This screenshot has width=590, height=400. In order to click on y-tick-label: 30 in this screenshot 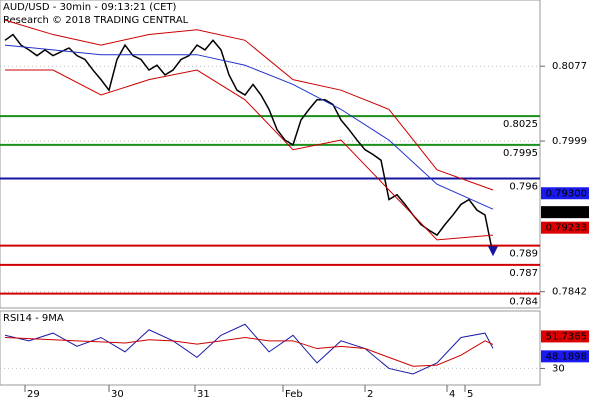, I will do `click(558, 368)`.